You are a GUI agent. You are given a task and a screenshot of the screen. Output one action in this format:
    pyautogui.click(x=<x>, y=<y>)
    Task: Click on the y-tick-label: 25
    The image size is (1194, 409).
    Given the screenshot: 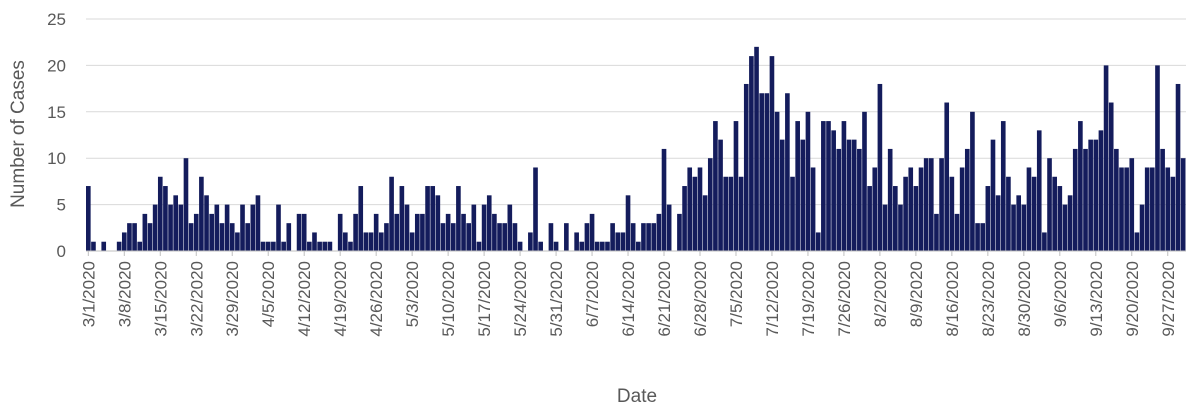 What is the action you would take?
    pyautogui.click(x=56, y=19)
    